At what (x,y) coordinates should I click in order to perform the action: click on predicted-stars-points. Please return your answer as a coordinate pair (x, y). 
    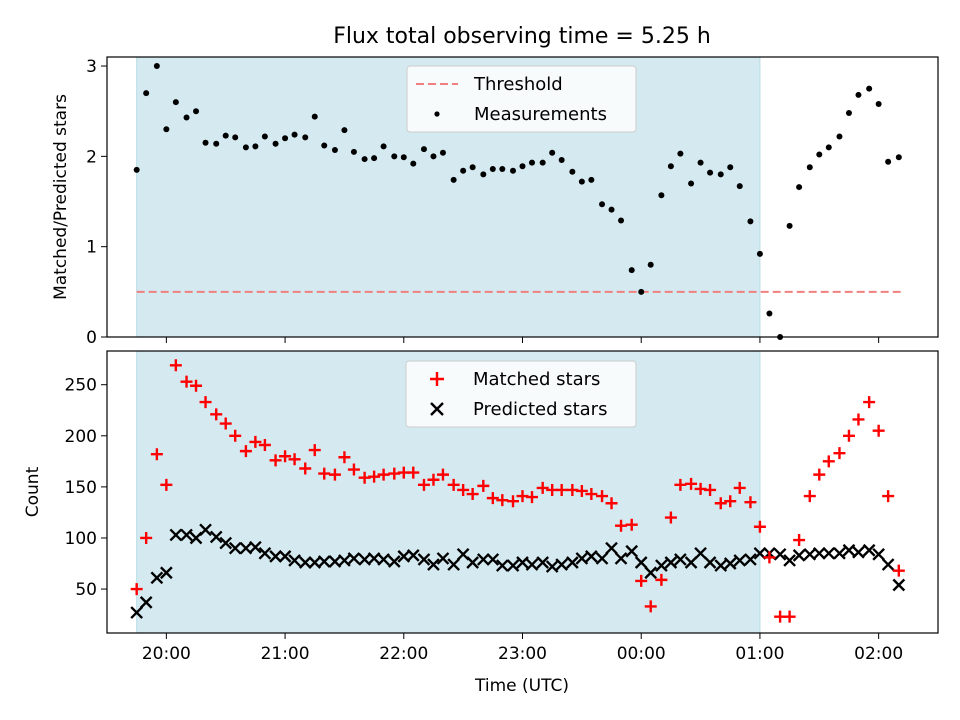
    Looking at the image, I should click on (518, 571).